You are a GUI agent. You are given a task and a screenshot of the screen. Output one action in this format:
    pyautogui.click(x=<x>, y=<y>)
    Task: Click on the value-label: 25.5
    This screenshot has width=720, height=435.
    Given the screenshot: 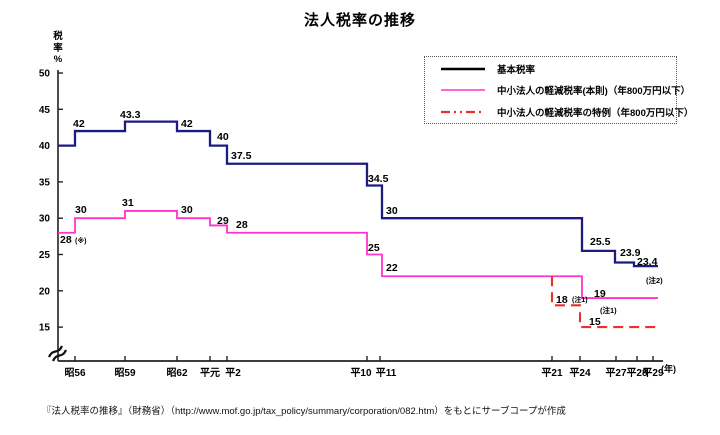 What is the action you would take?
    pyautogui.click(x=600, y=242)
    